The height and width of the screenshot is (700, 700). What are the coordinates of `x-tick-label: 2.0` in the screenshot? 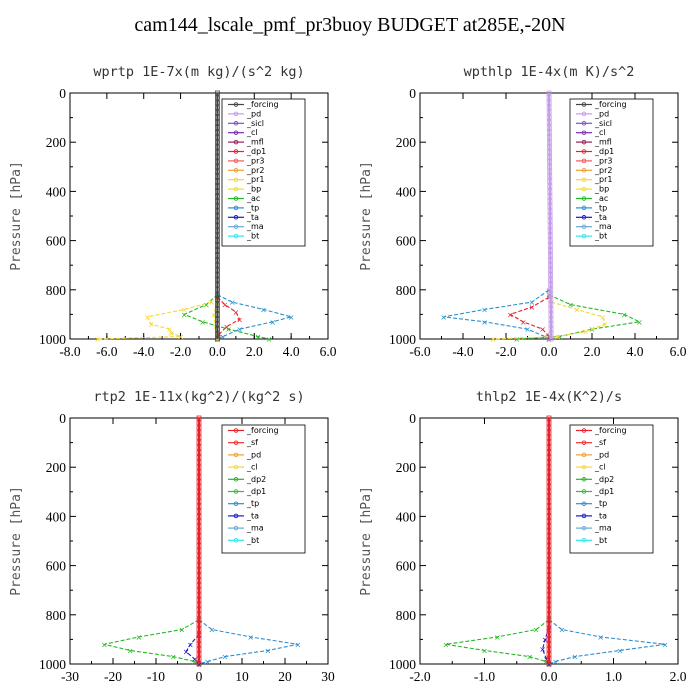 It's located at (678, 676).